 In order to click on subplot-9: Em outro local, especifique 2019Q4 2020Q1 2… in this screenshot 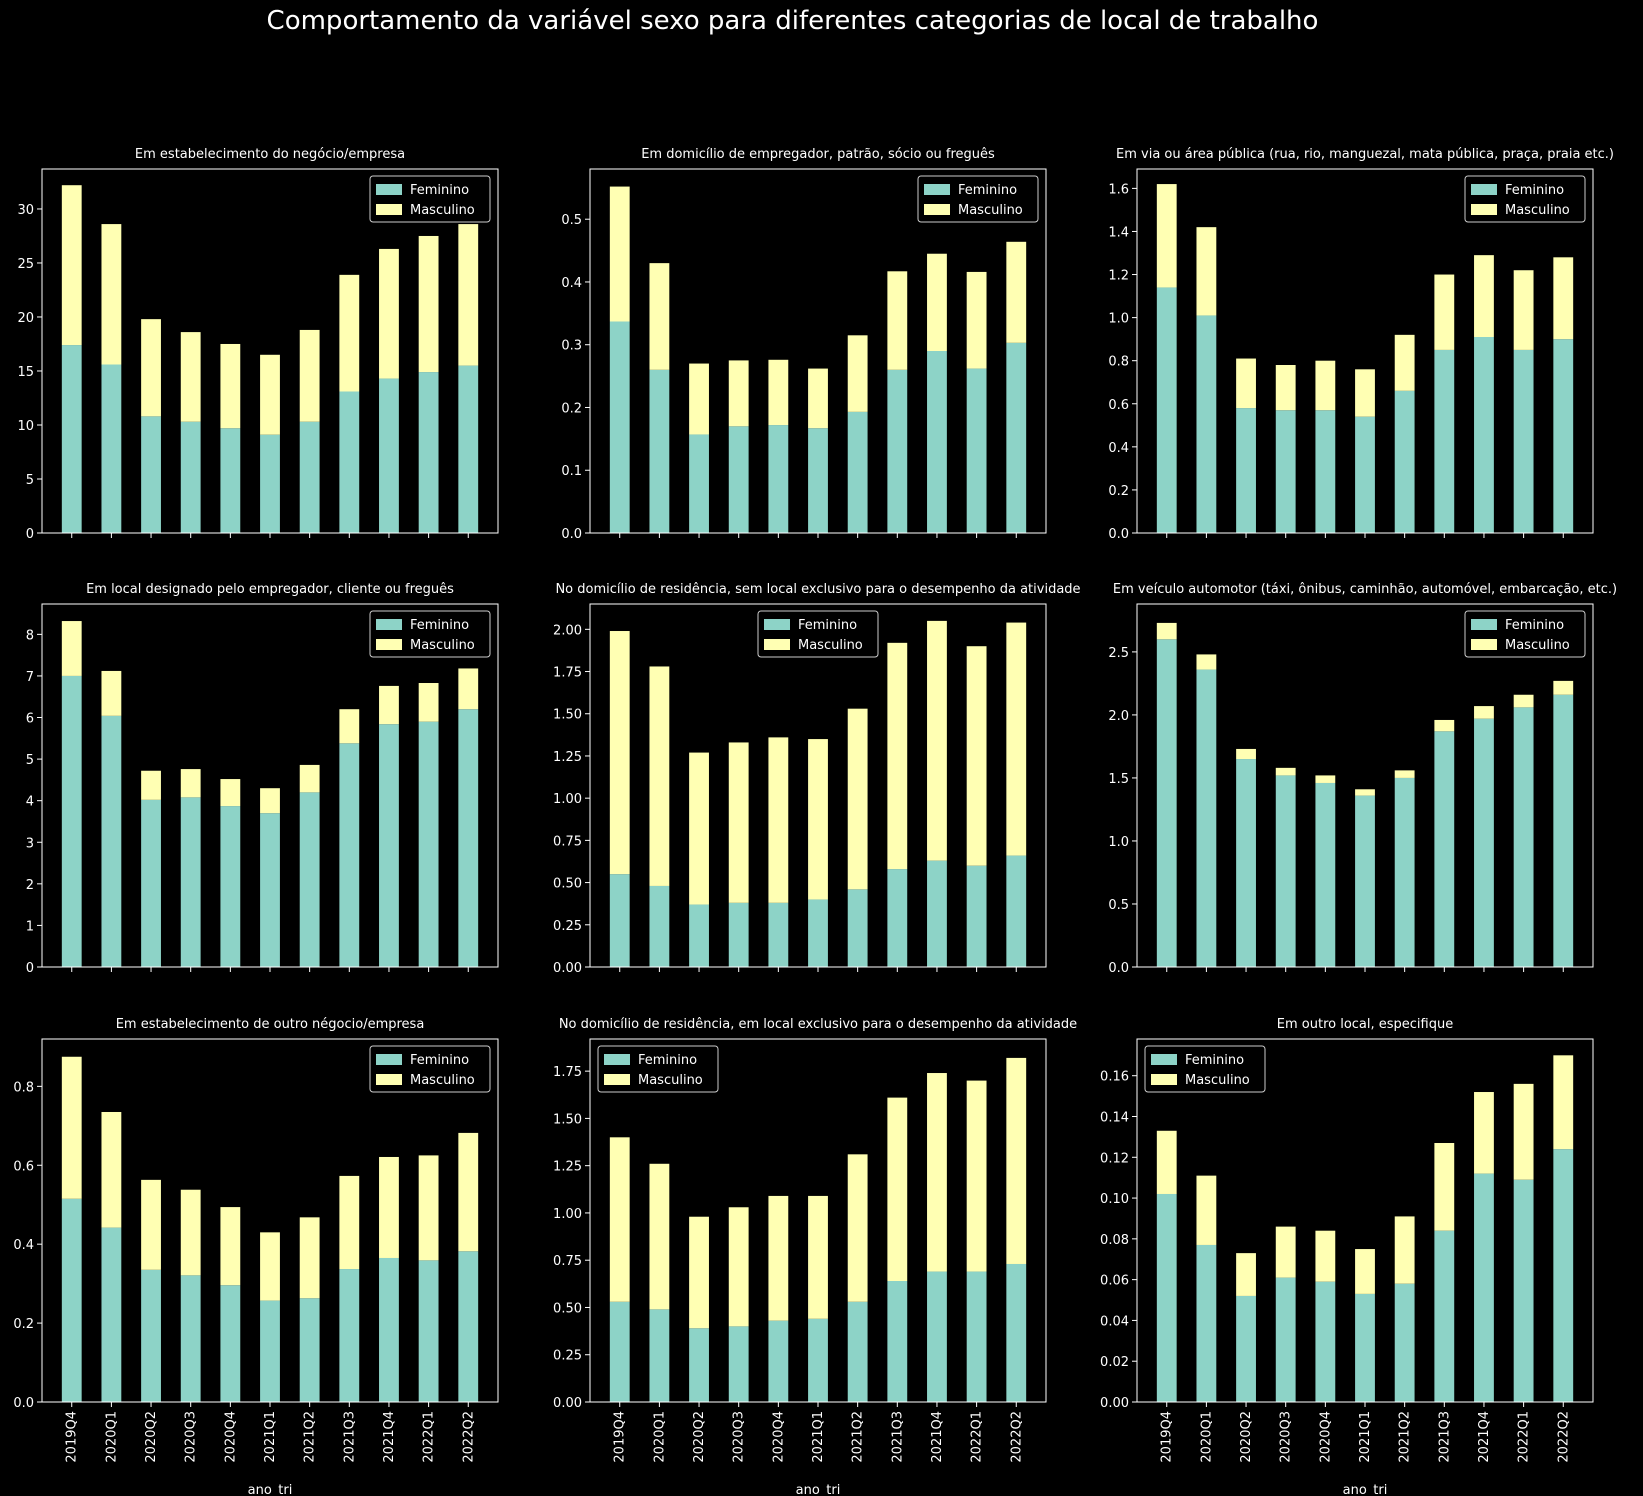, I will do `click(1347, 1256)`.